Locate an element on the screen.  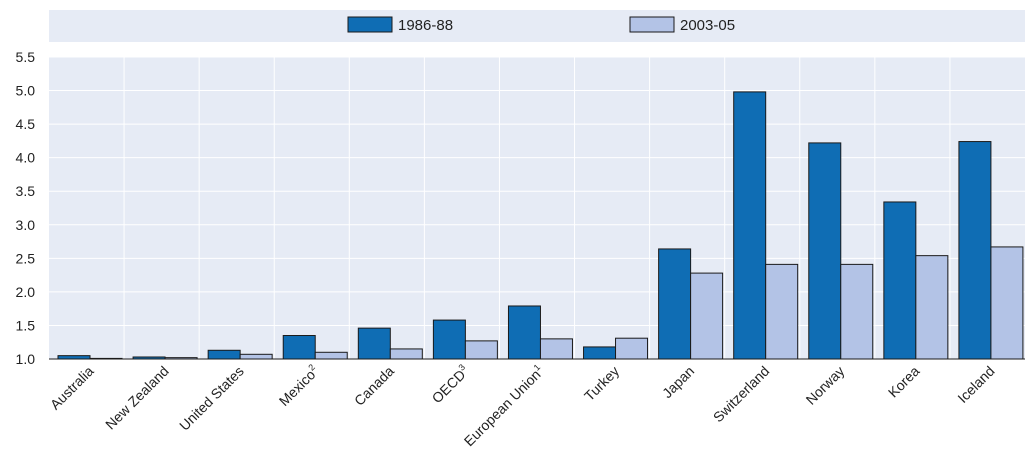
legend-label-2003-05: 2003-05 is located at coordinates (707, 25).